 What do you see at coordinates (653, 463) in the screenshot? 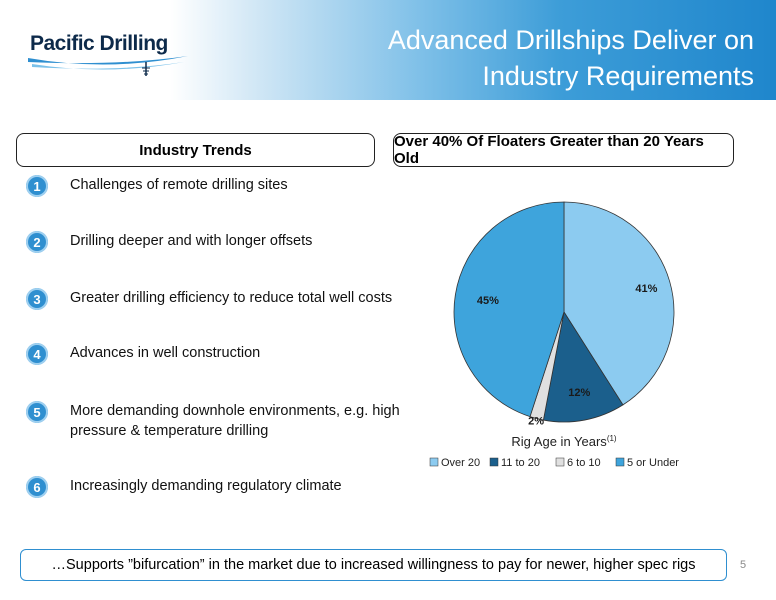
I see `legend-label: 5 or Under` at bounding box center [653, 463].